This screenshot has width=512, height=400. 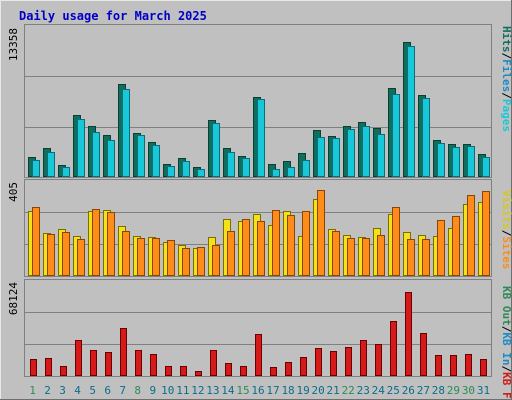 I want to click on x-tick-label: 15, so click(x=242, y=390).